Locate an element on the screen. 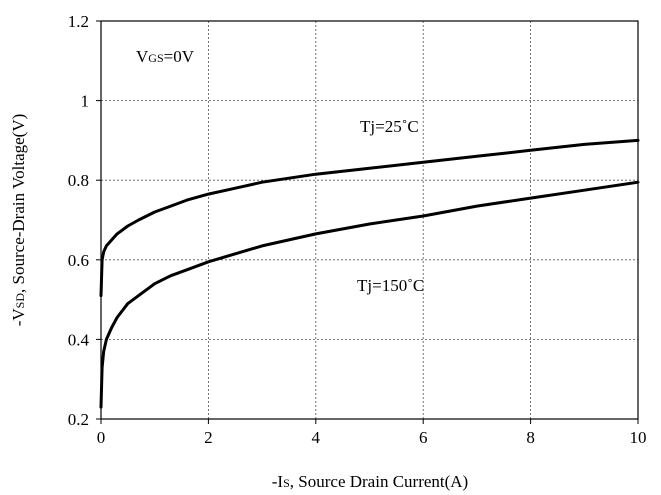  y-axis-label: -VSD, Source-Drain Voltage(V) is located at coordinates (18, 220).